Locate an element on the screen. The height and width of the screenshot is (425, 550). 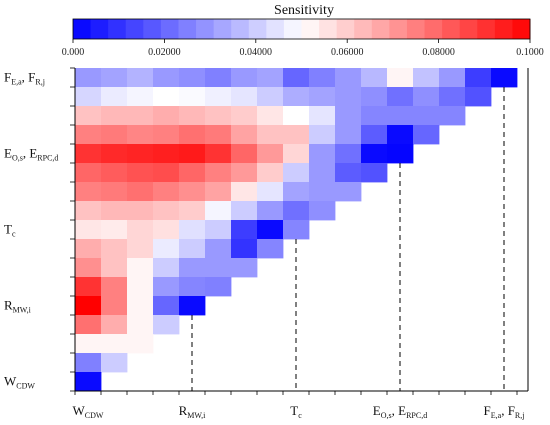
x-axis-labels: WCDW RMW,i Tc EO,s, ERPC,d FE,a, FR,j is located at coordinates (299, 411).